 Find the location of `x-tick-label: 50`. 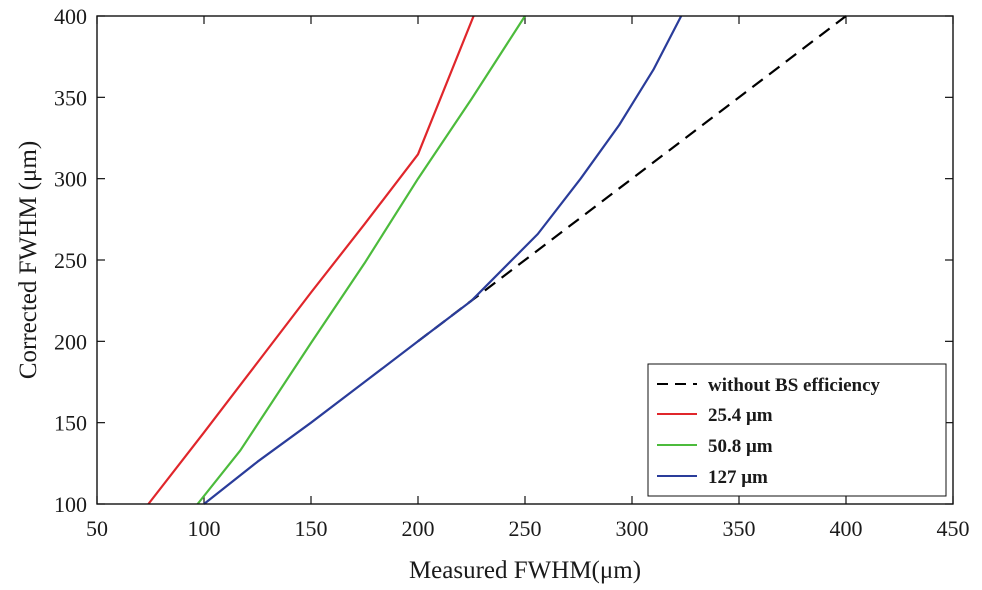

x-tick-label: 50 is located at coordinates (97, 528).